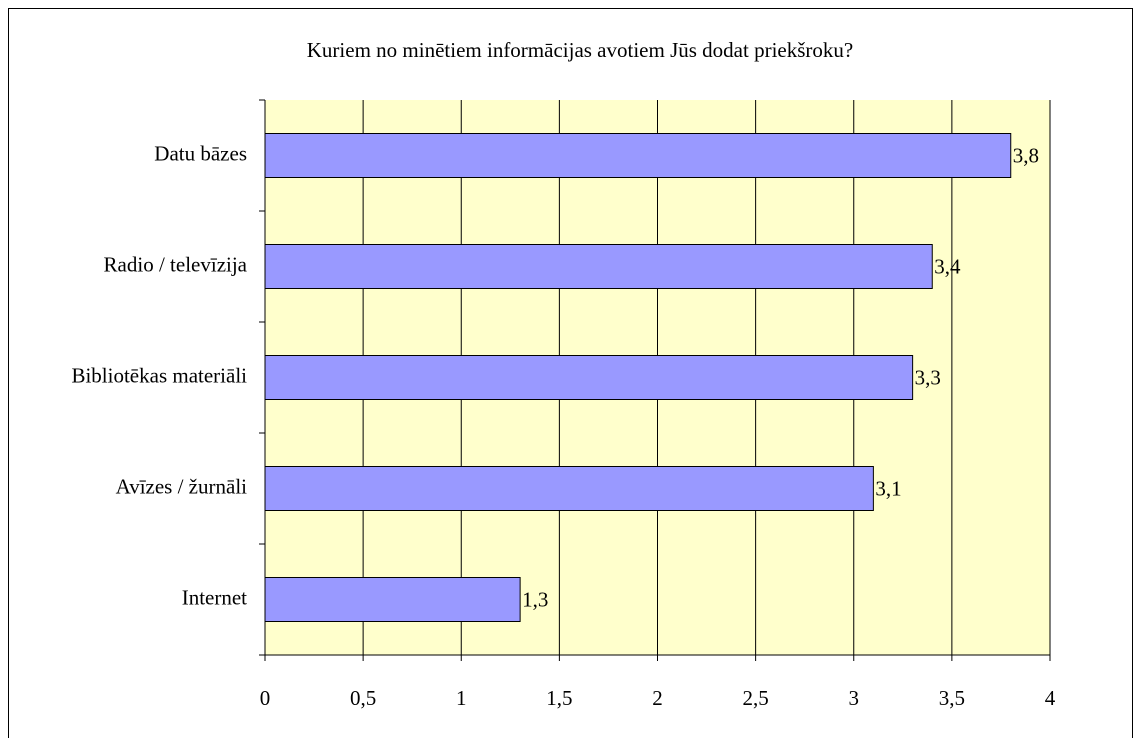 This screenshot has height=743, width=1141. What do you see at coordinates (176, 264) in the screenshot?
I see `y-tick-label: Radio / televīzija` at bounding box center [176, 264].